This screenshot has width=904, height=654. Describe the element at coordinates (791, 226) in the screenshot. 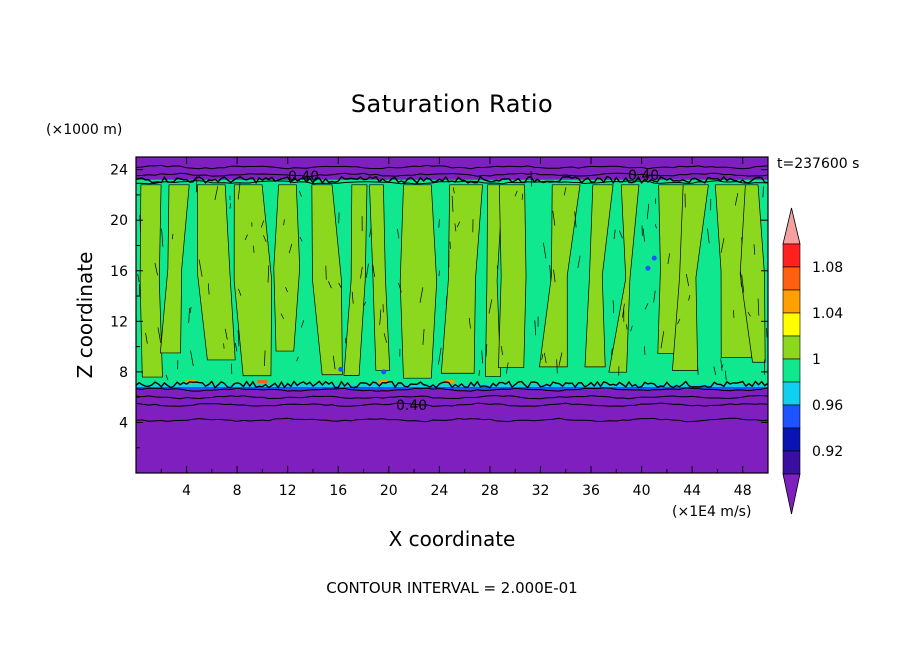

I see `colorbar-cap-top` at that location.